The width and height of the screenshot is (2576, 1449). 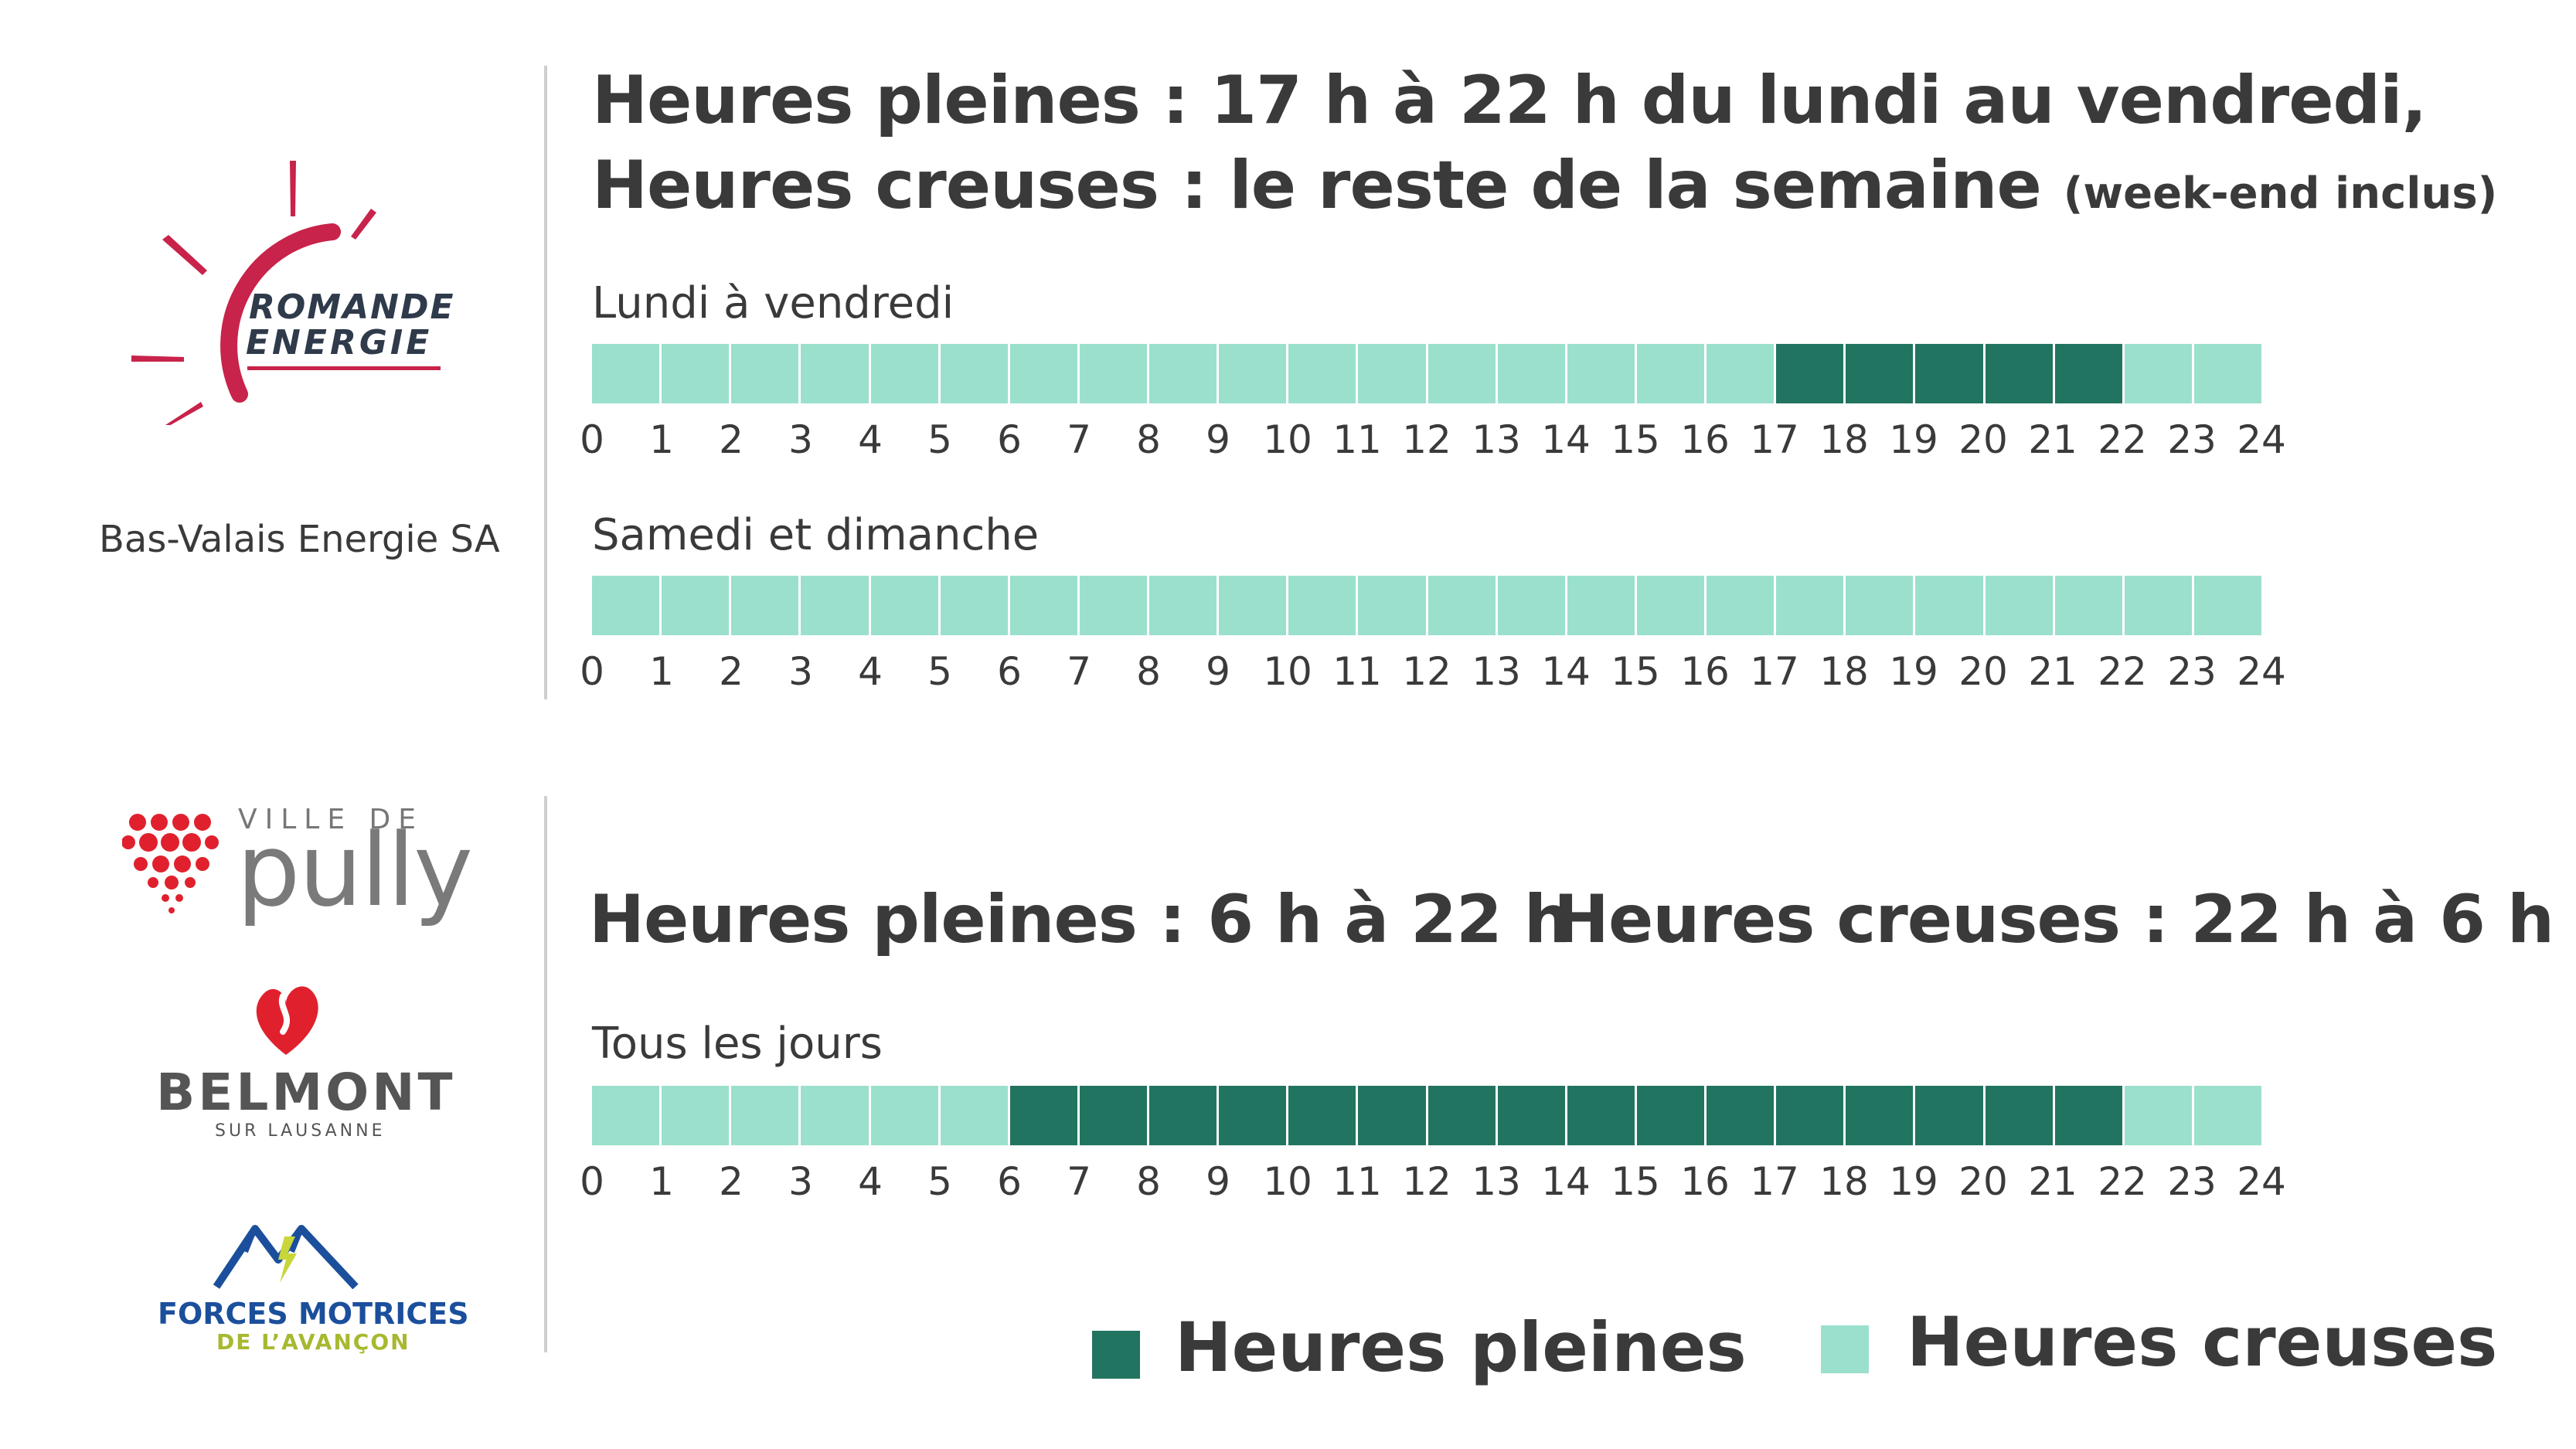 What do you see at coordinates (1116, 1355) in the screenshot?
I see `legend-peak-swatch` at bounding box center [1116, 1355].